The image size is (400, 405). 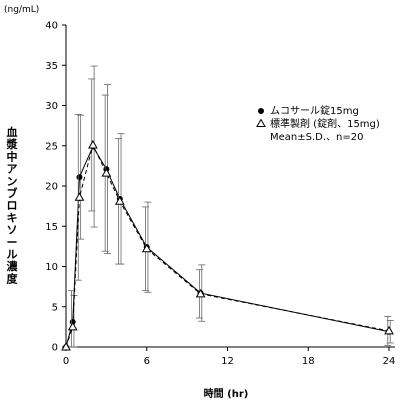 What do you see at coordinates (147, 361) in the screenshot?
I see `x-tick-label: 6` at bounding box center [147, 361].